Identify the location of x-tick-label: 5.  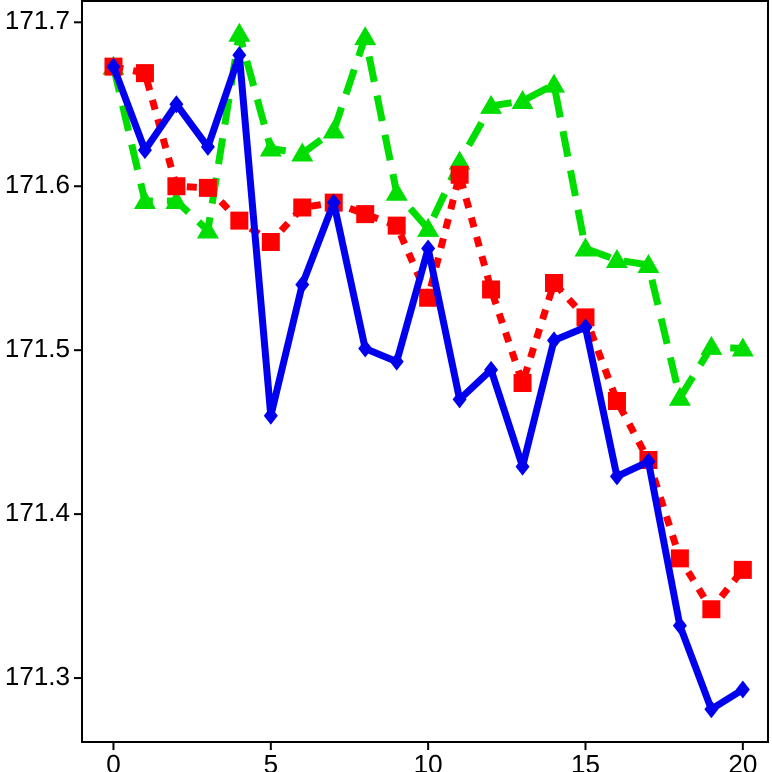
(271, 760).